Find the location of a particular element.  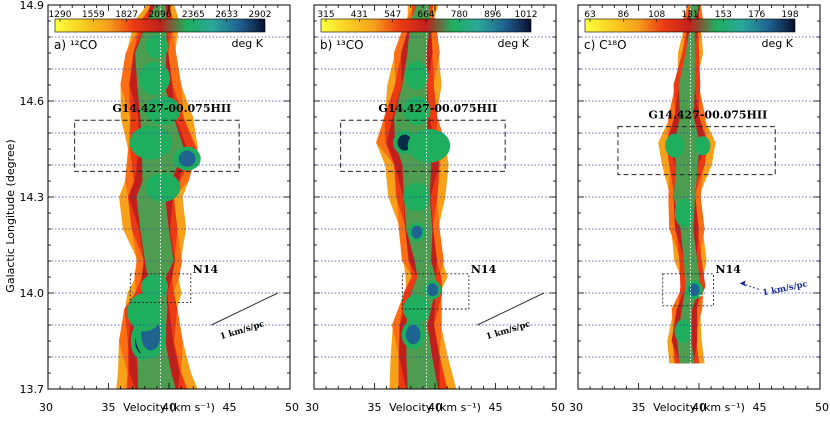

arrow-head-icon is located at coordinates (742, 283).